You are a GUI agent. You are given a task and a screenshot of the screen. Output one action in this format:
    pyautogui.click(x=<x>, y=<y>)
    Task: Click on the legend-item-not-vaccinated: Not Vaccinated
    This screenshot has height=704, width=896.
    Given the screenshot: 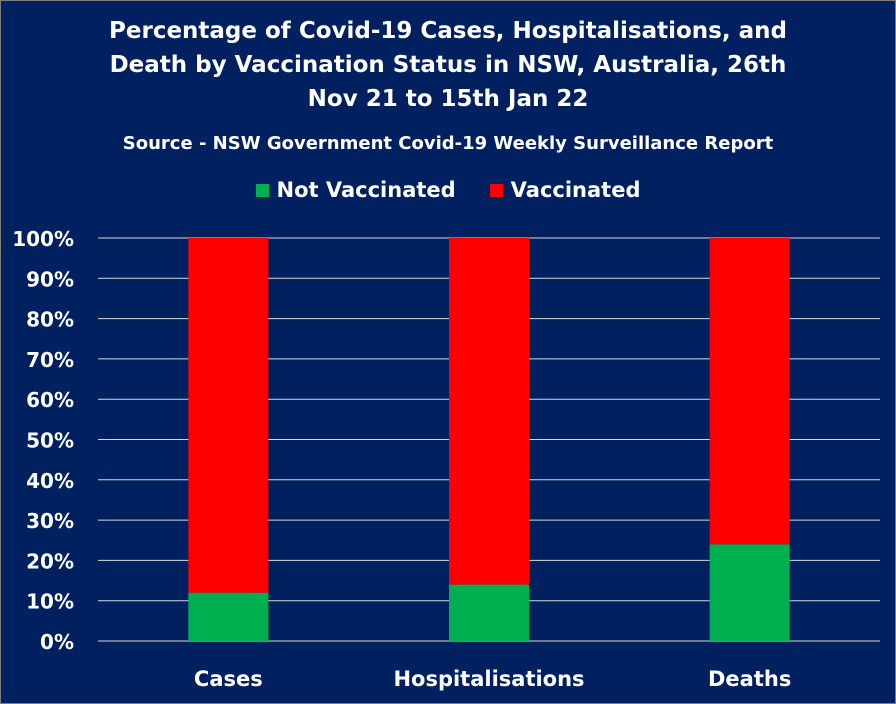 What is the action you would take?
    pyautogui.click(x=355, y=190)
    